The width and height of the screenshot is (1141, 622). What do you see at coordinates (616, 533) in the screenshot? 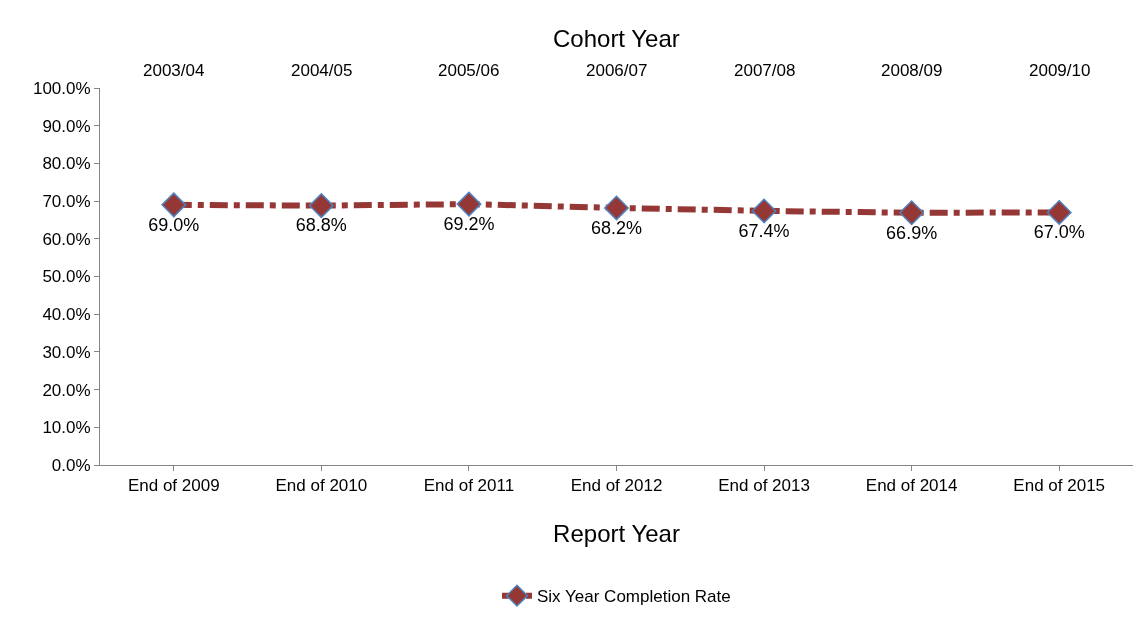
I see `x-axis-title: Report Year` at bounding box center [616, 533].